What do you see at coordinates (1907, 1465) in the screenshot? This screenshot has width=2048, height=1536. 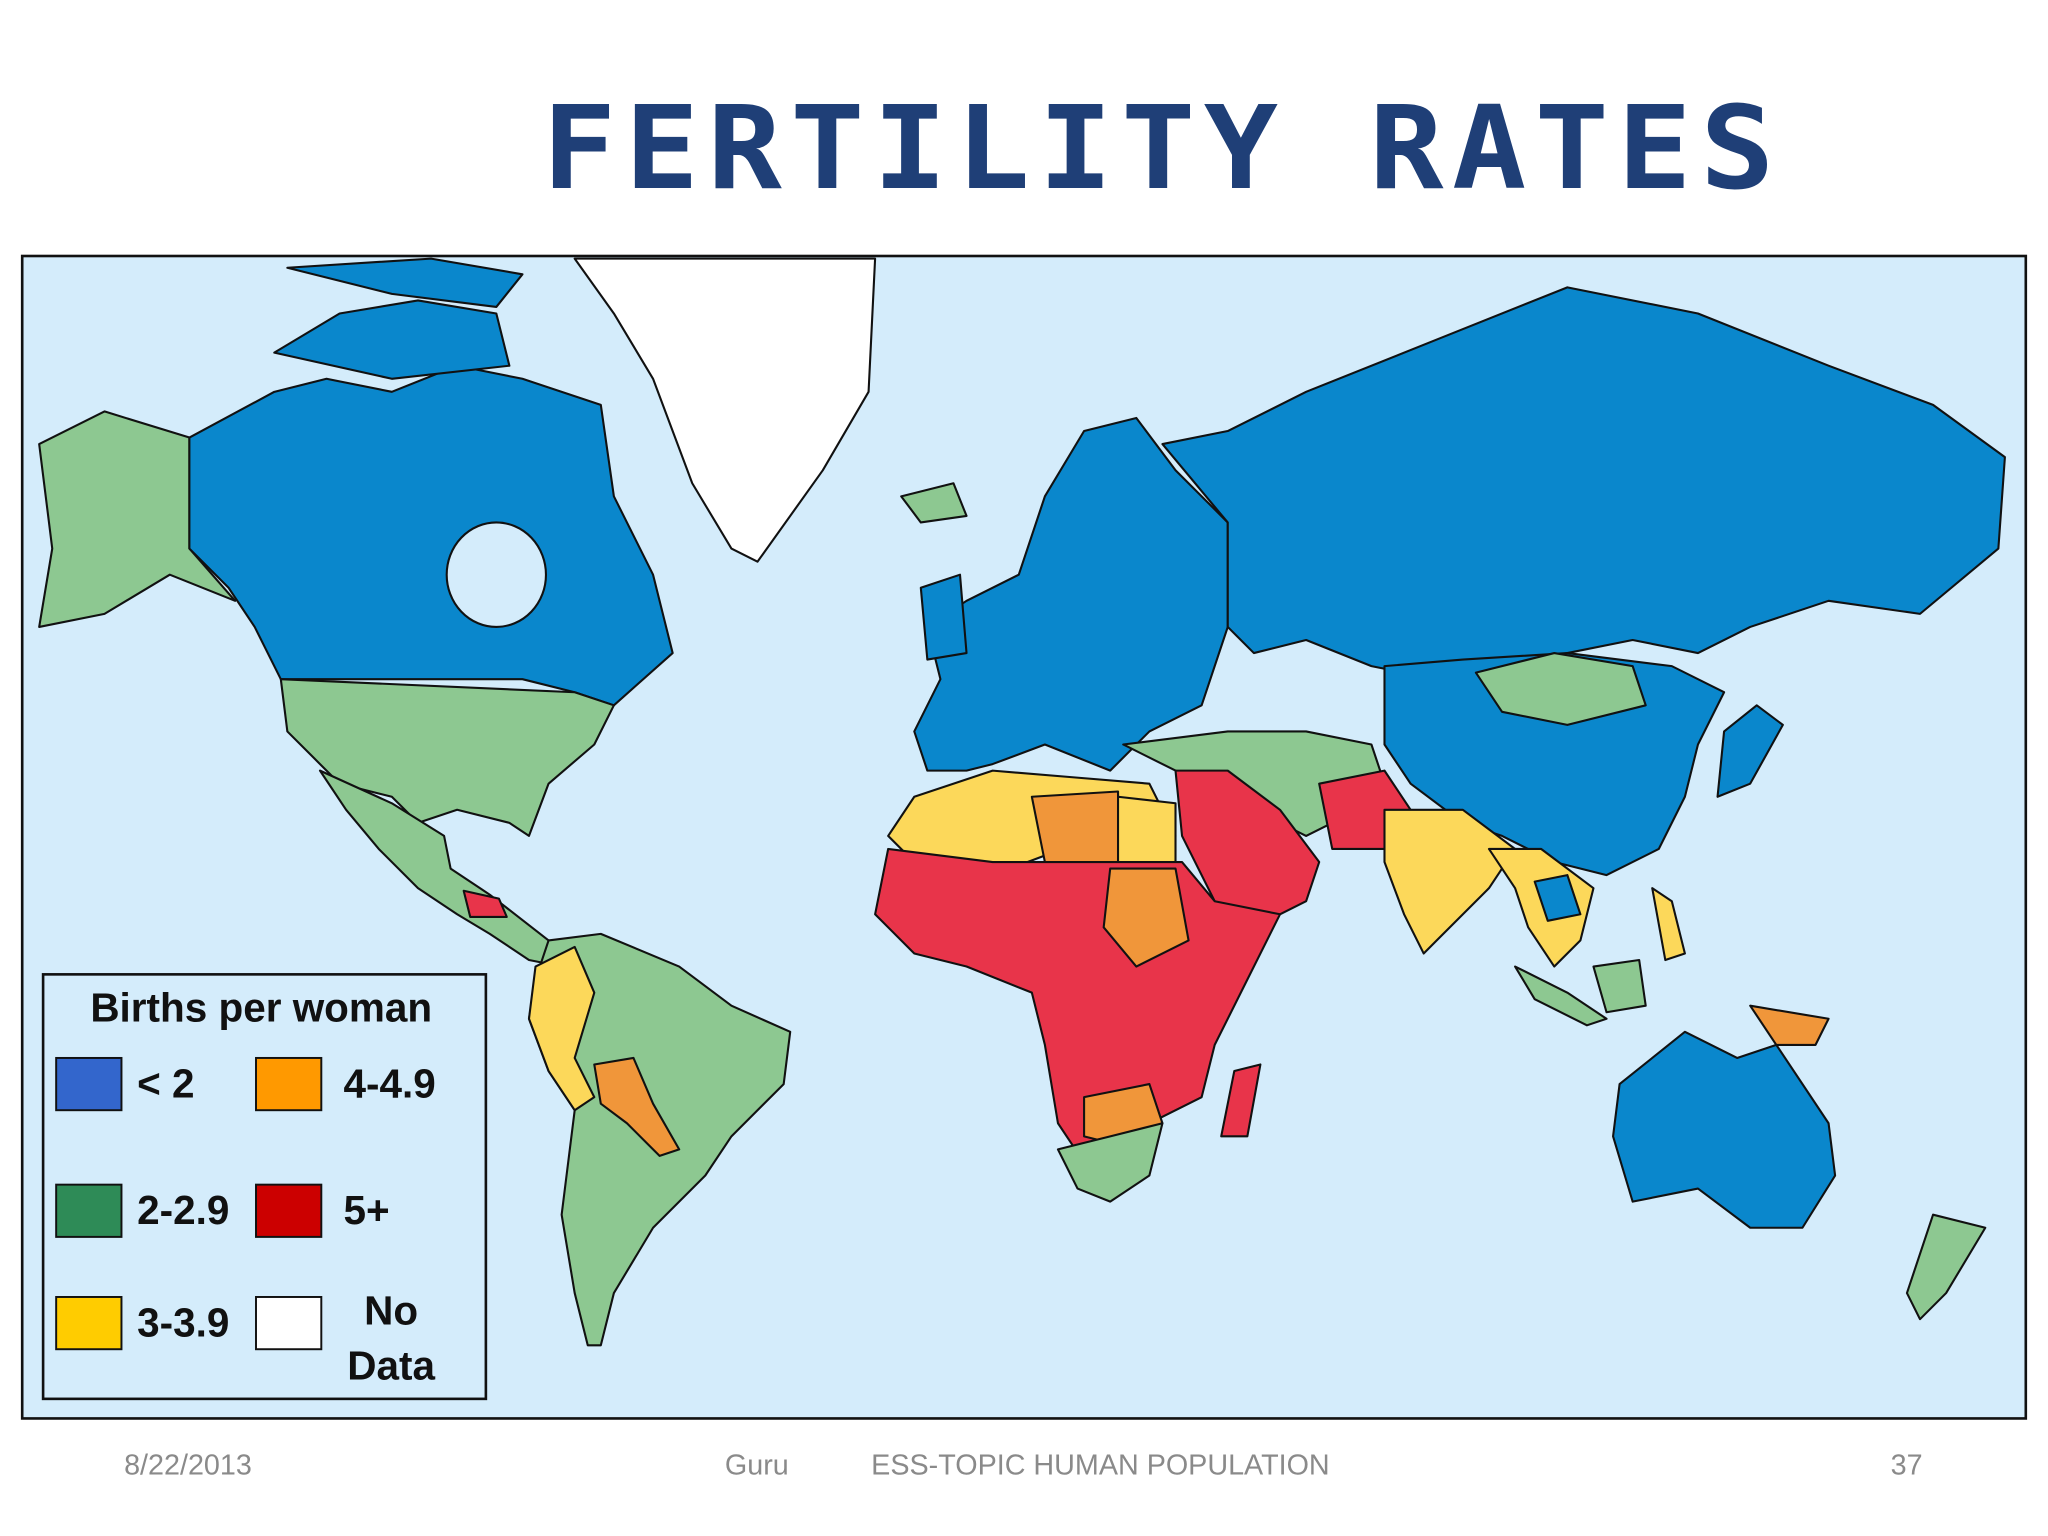 I see `footer-page: 37` at bounding box center [1907, 1465].